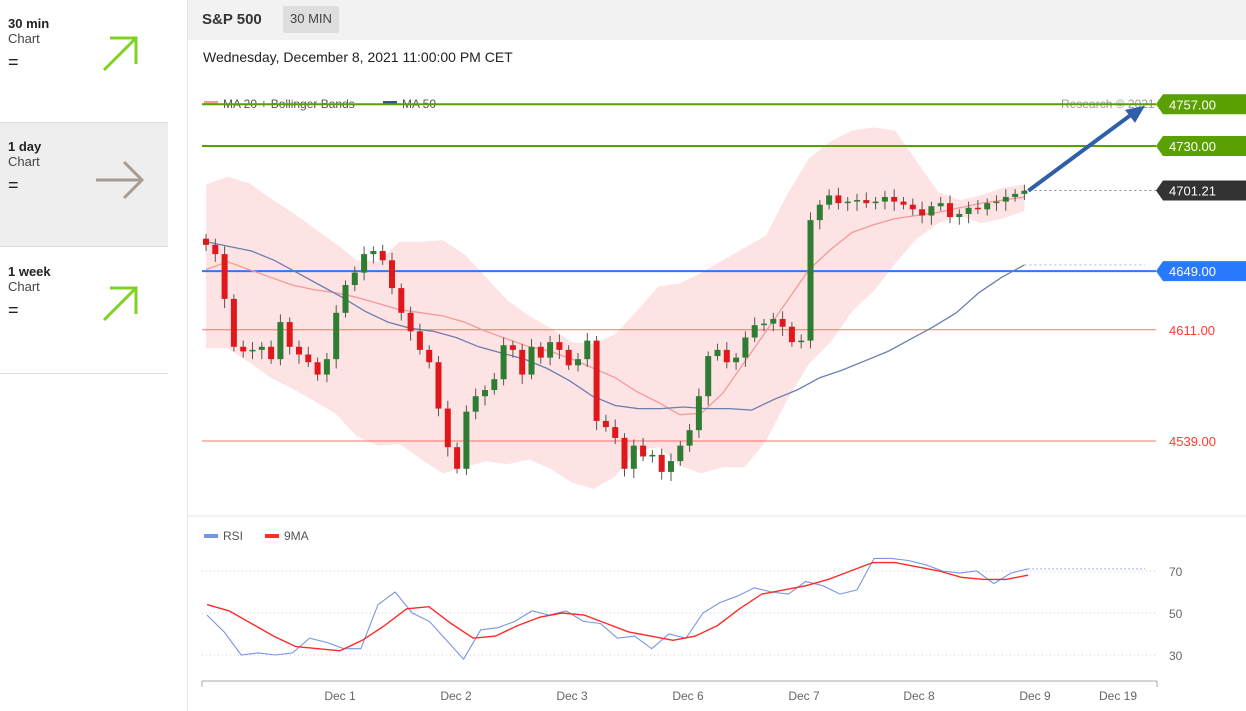 The height and width of the screenshot is (711, 1246). I want to click on level-label-4: 4611.00, so click(1192, 330).